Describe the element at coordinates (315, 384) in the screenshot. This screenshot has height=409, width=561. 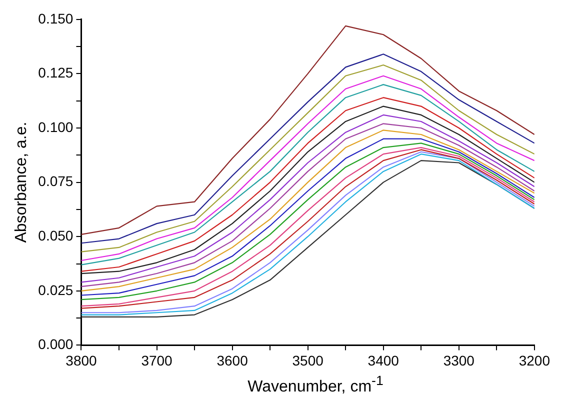
I see `x-axis-title: Wavenumber, cm$^{-1}$` at that location.